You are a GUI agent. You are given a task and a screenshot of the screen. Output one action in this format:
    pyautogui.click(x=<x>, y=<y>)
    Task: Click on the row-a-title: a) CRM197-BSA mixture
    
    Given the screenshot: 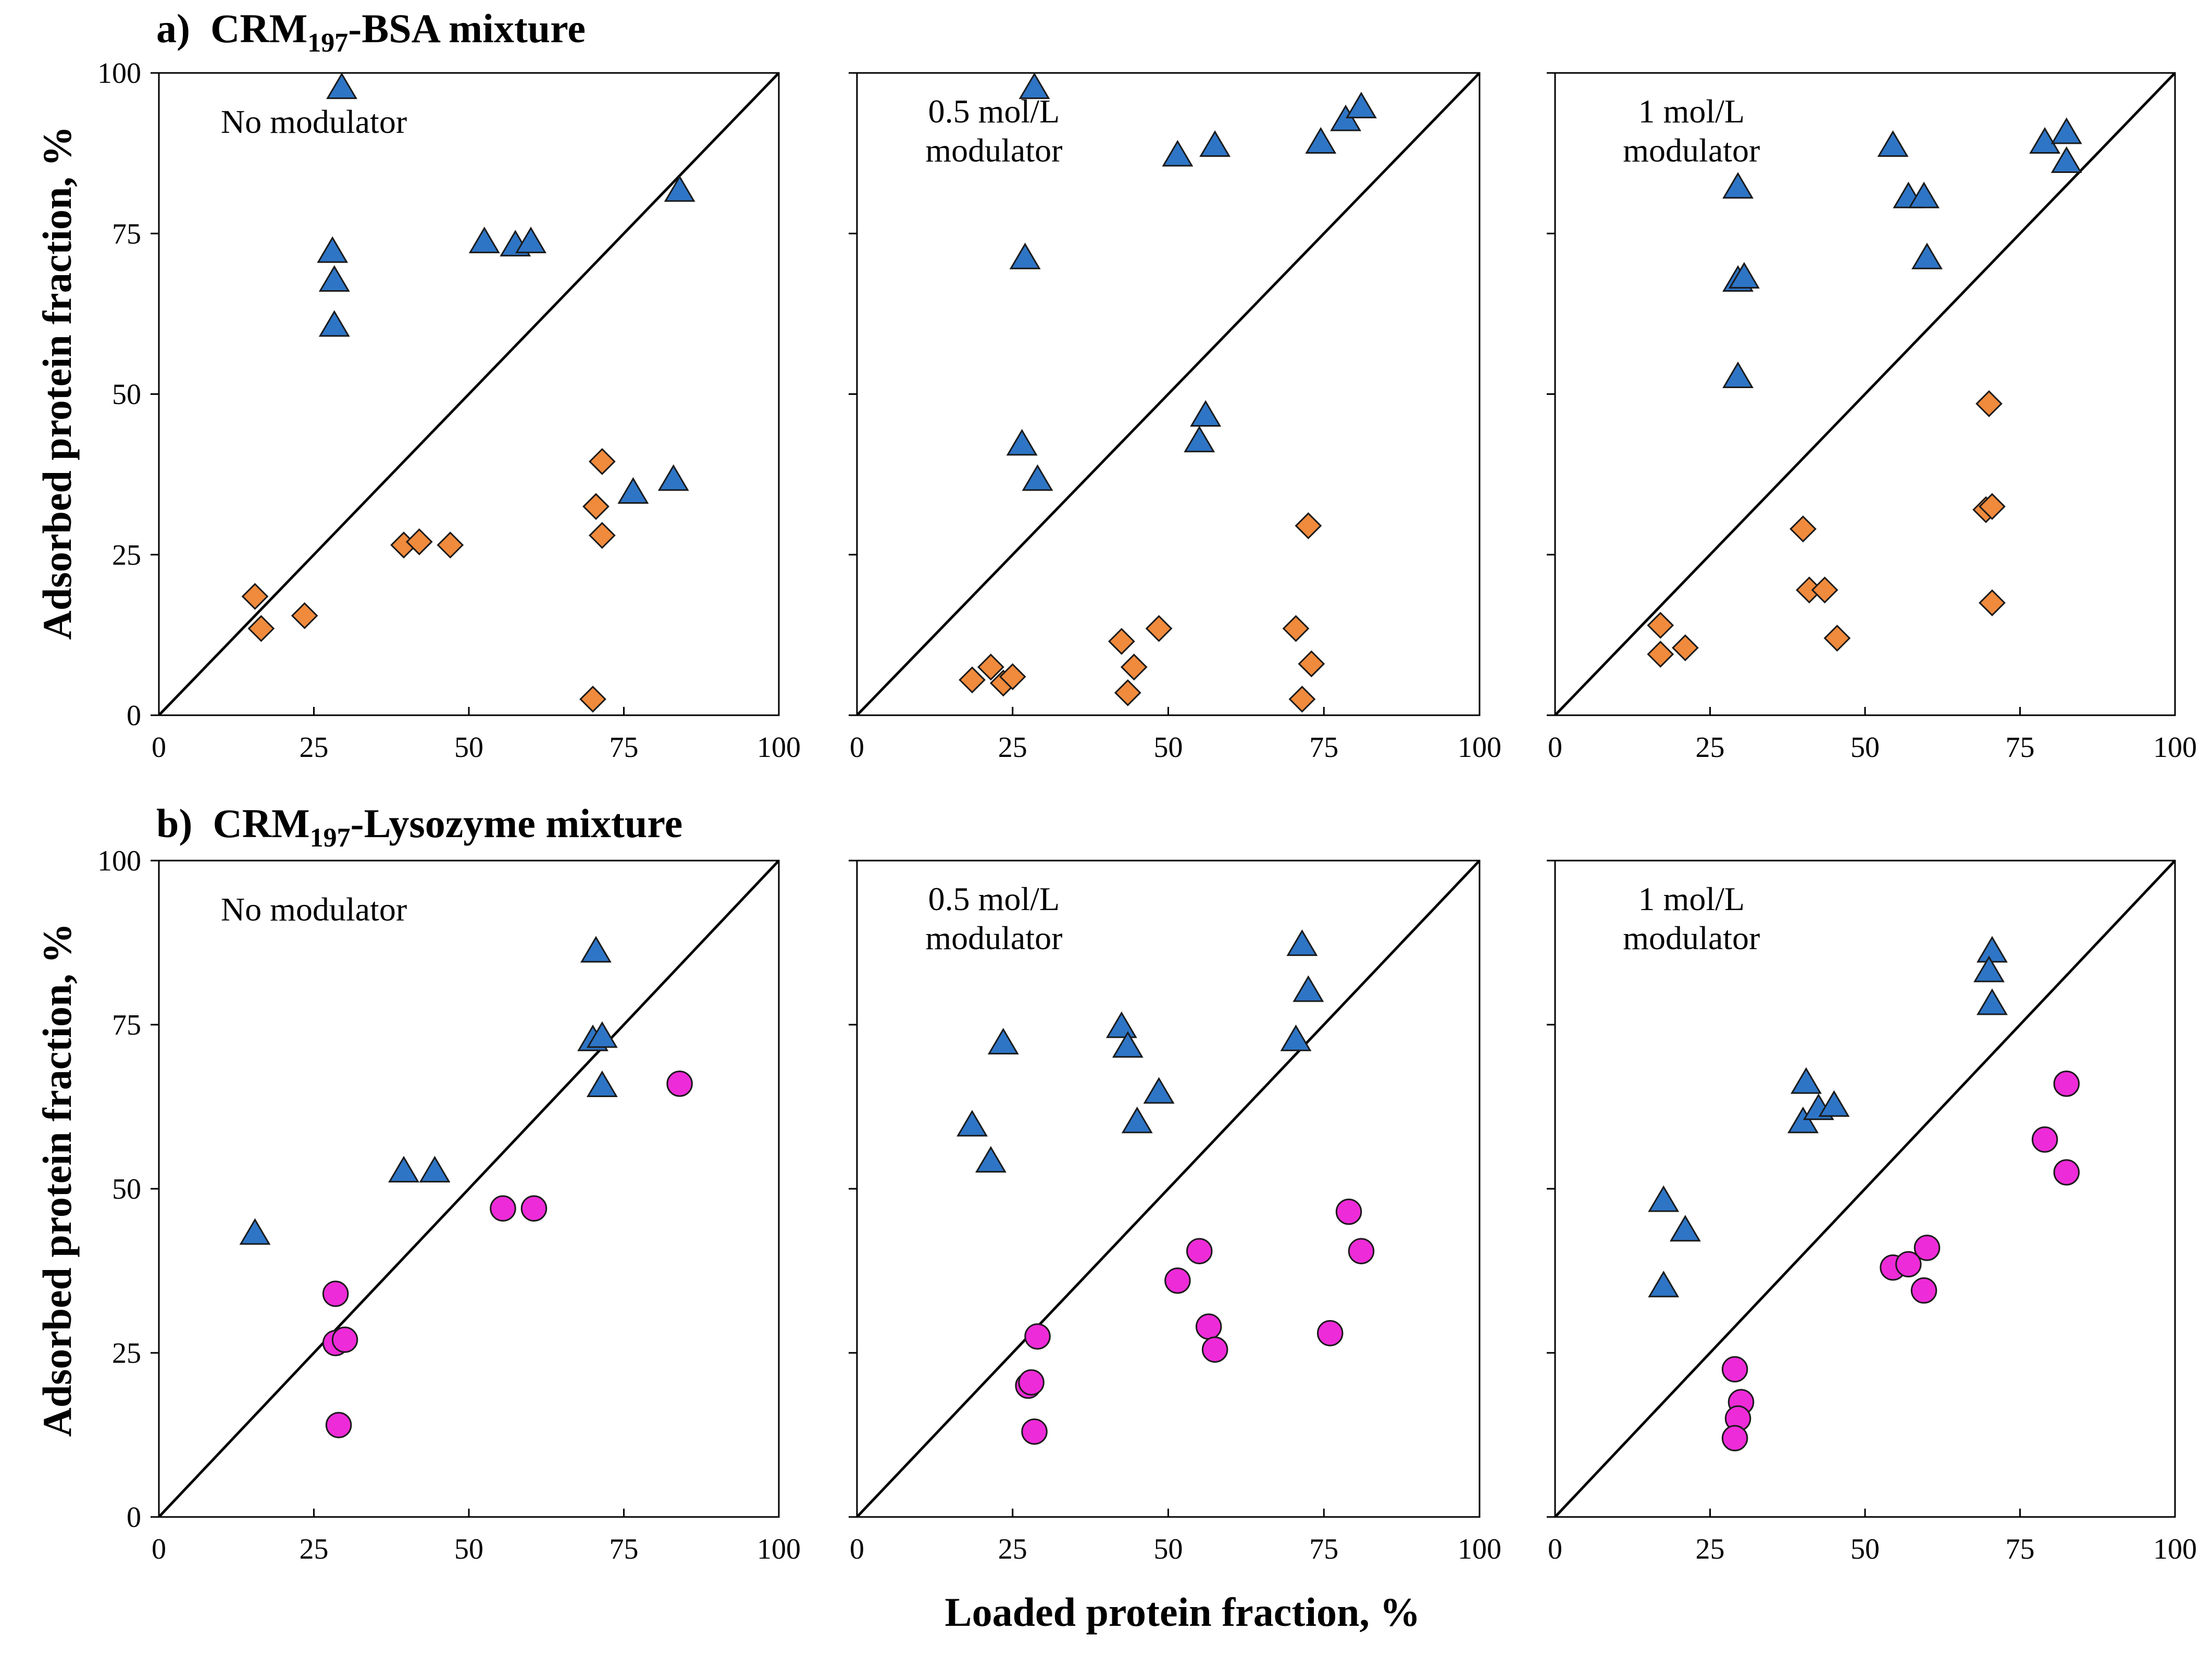 What is the action you would take?
    pyautogui.click(x=371, y=31)
    